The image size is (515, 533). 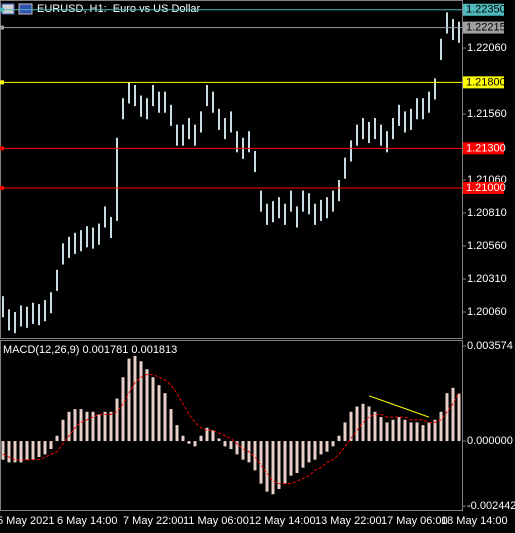 I want to click on chart-title: EURUSD, H1: Euro vs US Dollar, so click(x=119, y=9).